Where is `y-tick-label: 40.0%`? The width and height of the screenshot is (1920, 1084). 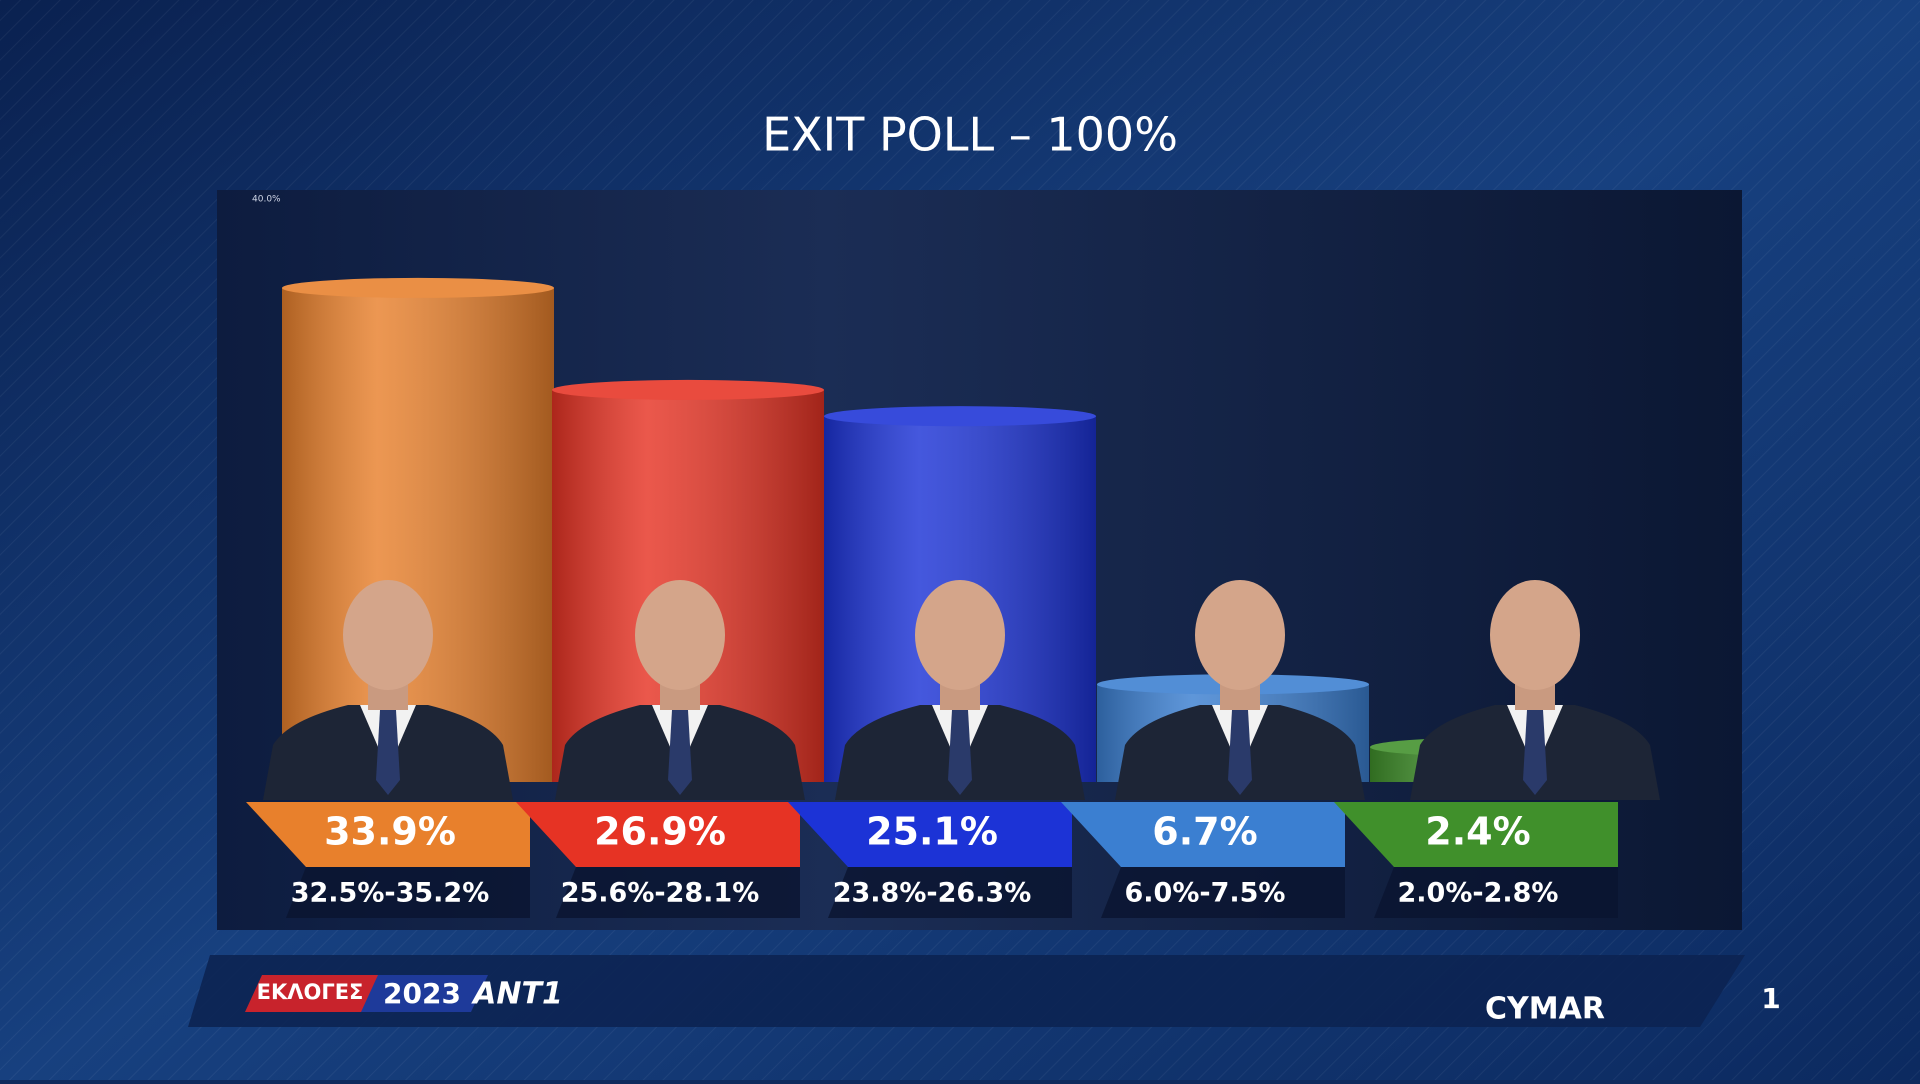
y-tick-label: 40.0% is located at coordinates (266, 200).